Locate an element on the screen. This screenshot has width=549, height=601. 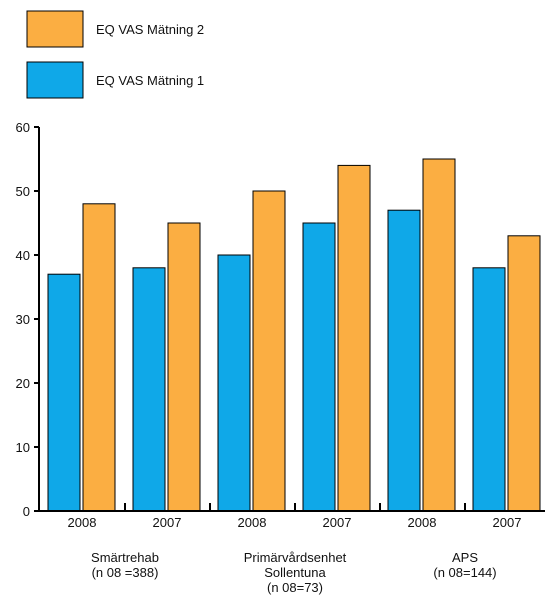
x-tick-label-3: 2008 is located at coordinates (252, 522).